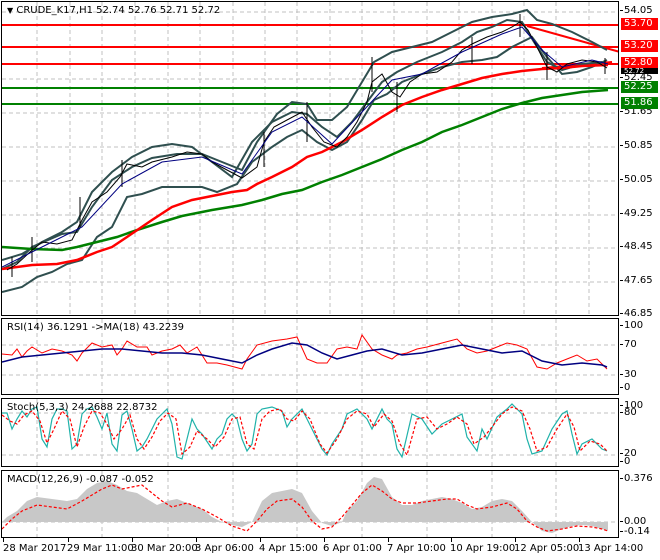 This screenshot has height=560, width=660. I want to click on stochastic-panel: Stoch(5,3,3) 24.2688 22.8732, so click(310, 432).